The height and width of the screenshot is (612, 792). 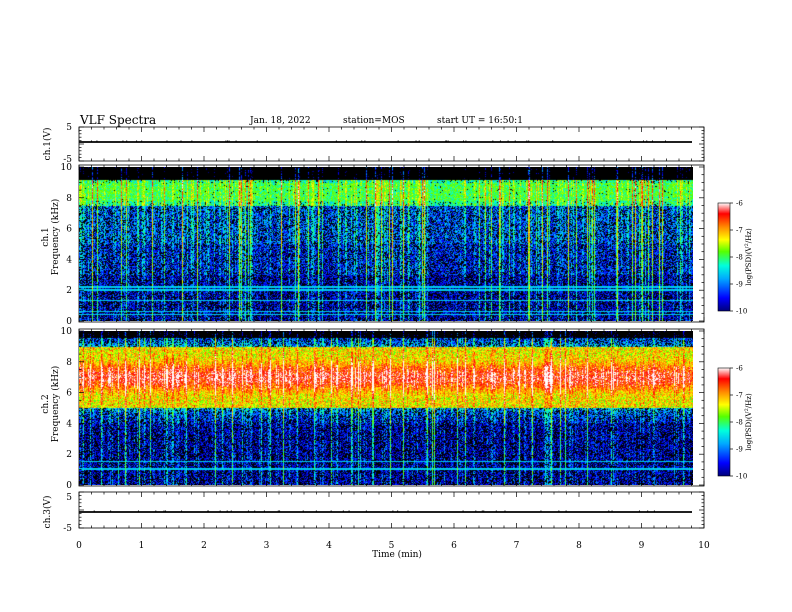 What do you see at coordinates (267, 546) in the screenshot?
I see `x-tick-label: 3` at bounding box center [267, 546].